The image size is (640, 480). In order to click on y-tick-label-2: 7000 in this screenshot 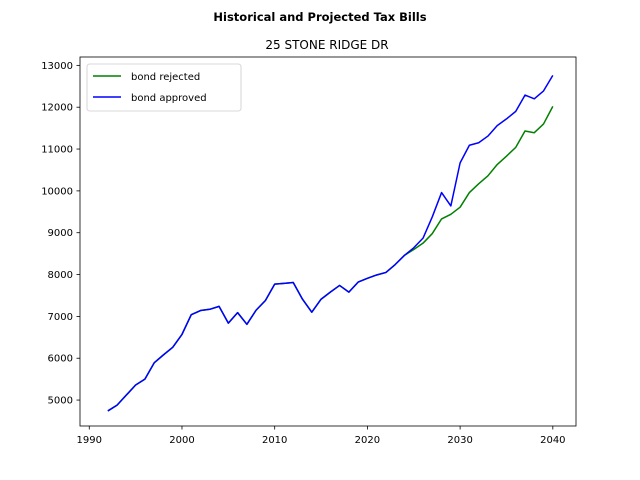, I will do `click(60, 317)`.